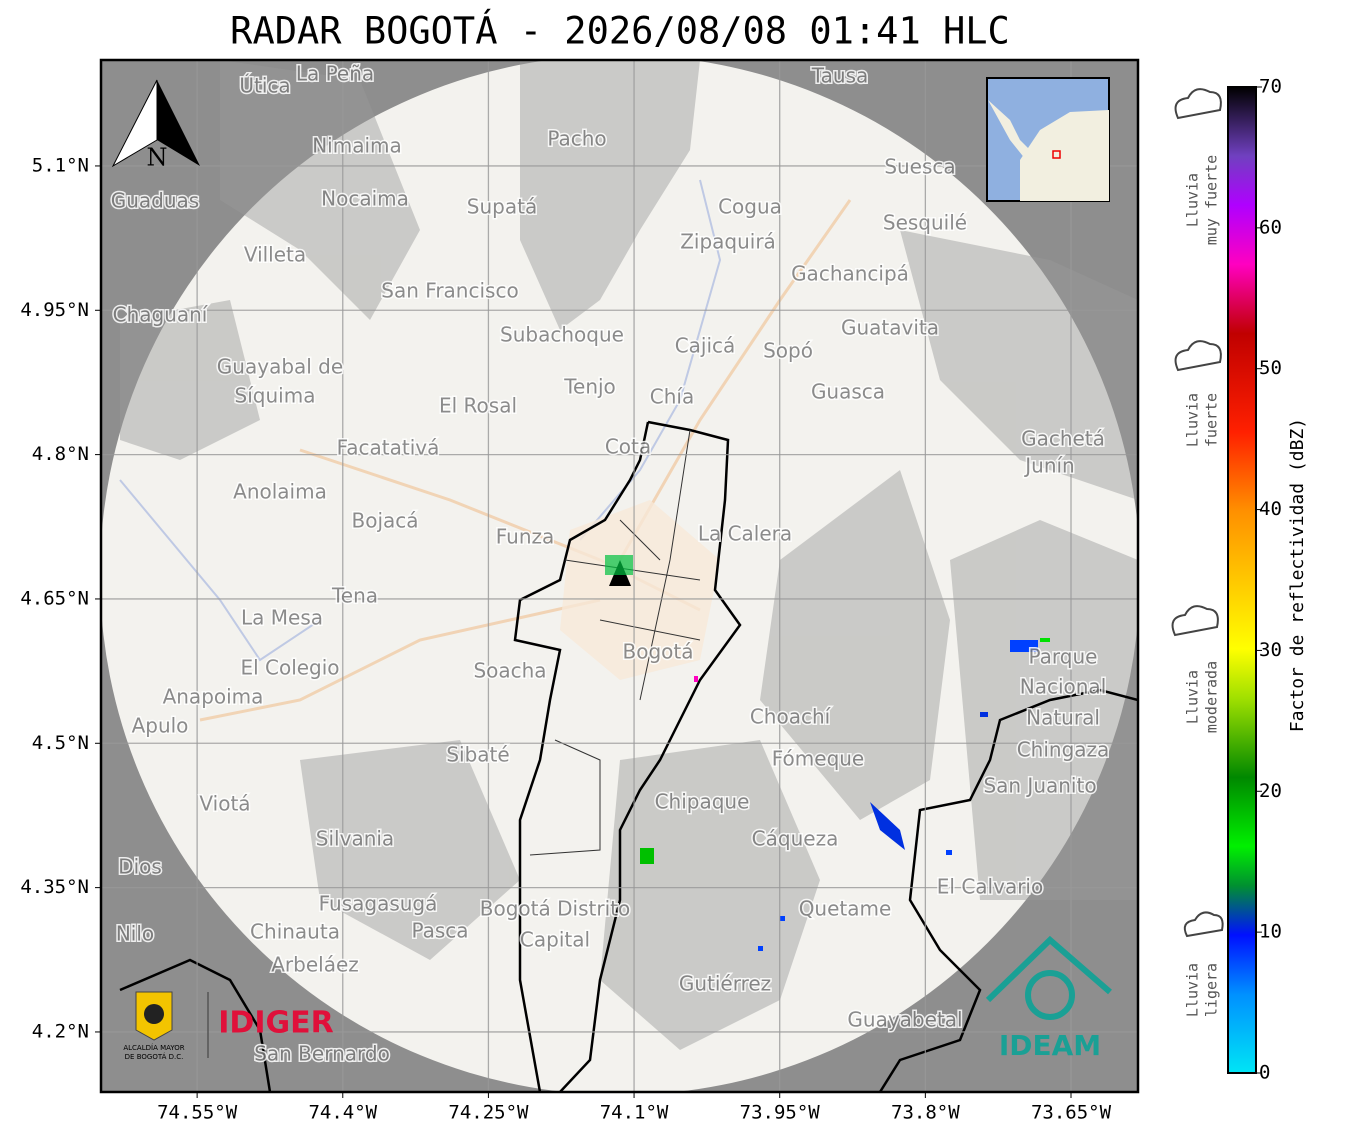 This screenshot has width=1349, height=1139. Describe the element at coordinates (628, 447) in the screenshot. I see `place-label: Cota` at that location.